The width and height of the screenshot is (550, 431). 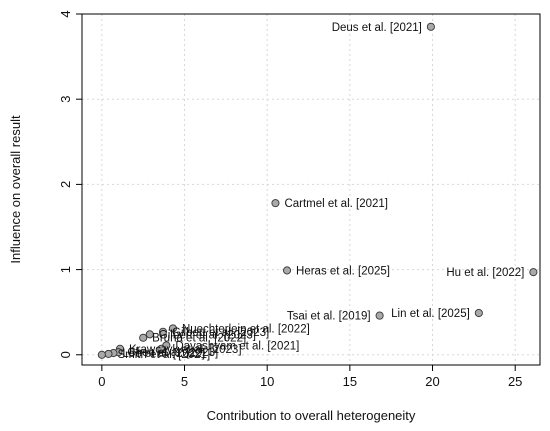 I want to click on point-label: Hu et al. [2022], so click(x=485, y=273).